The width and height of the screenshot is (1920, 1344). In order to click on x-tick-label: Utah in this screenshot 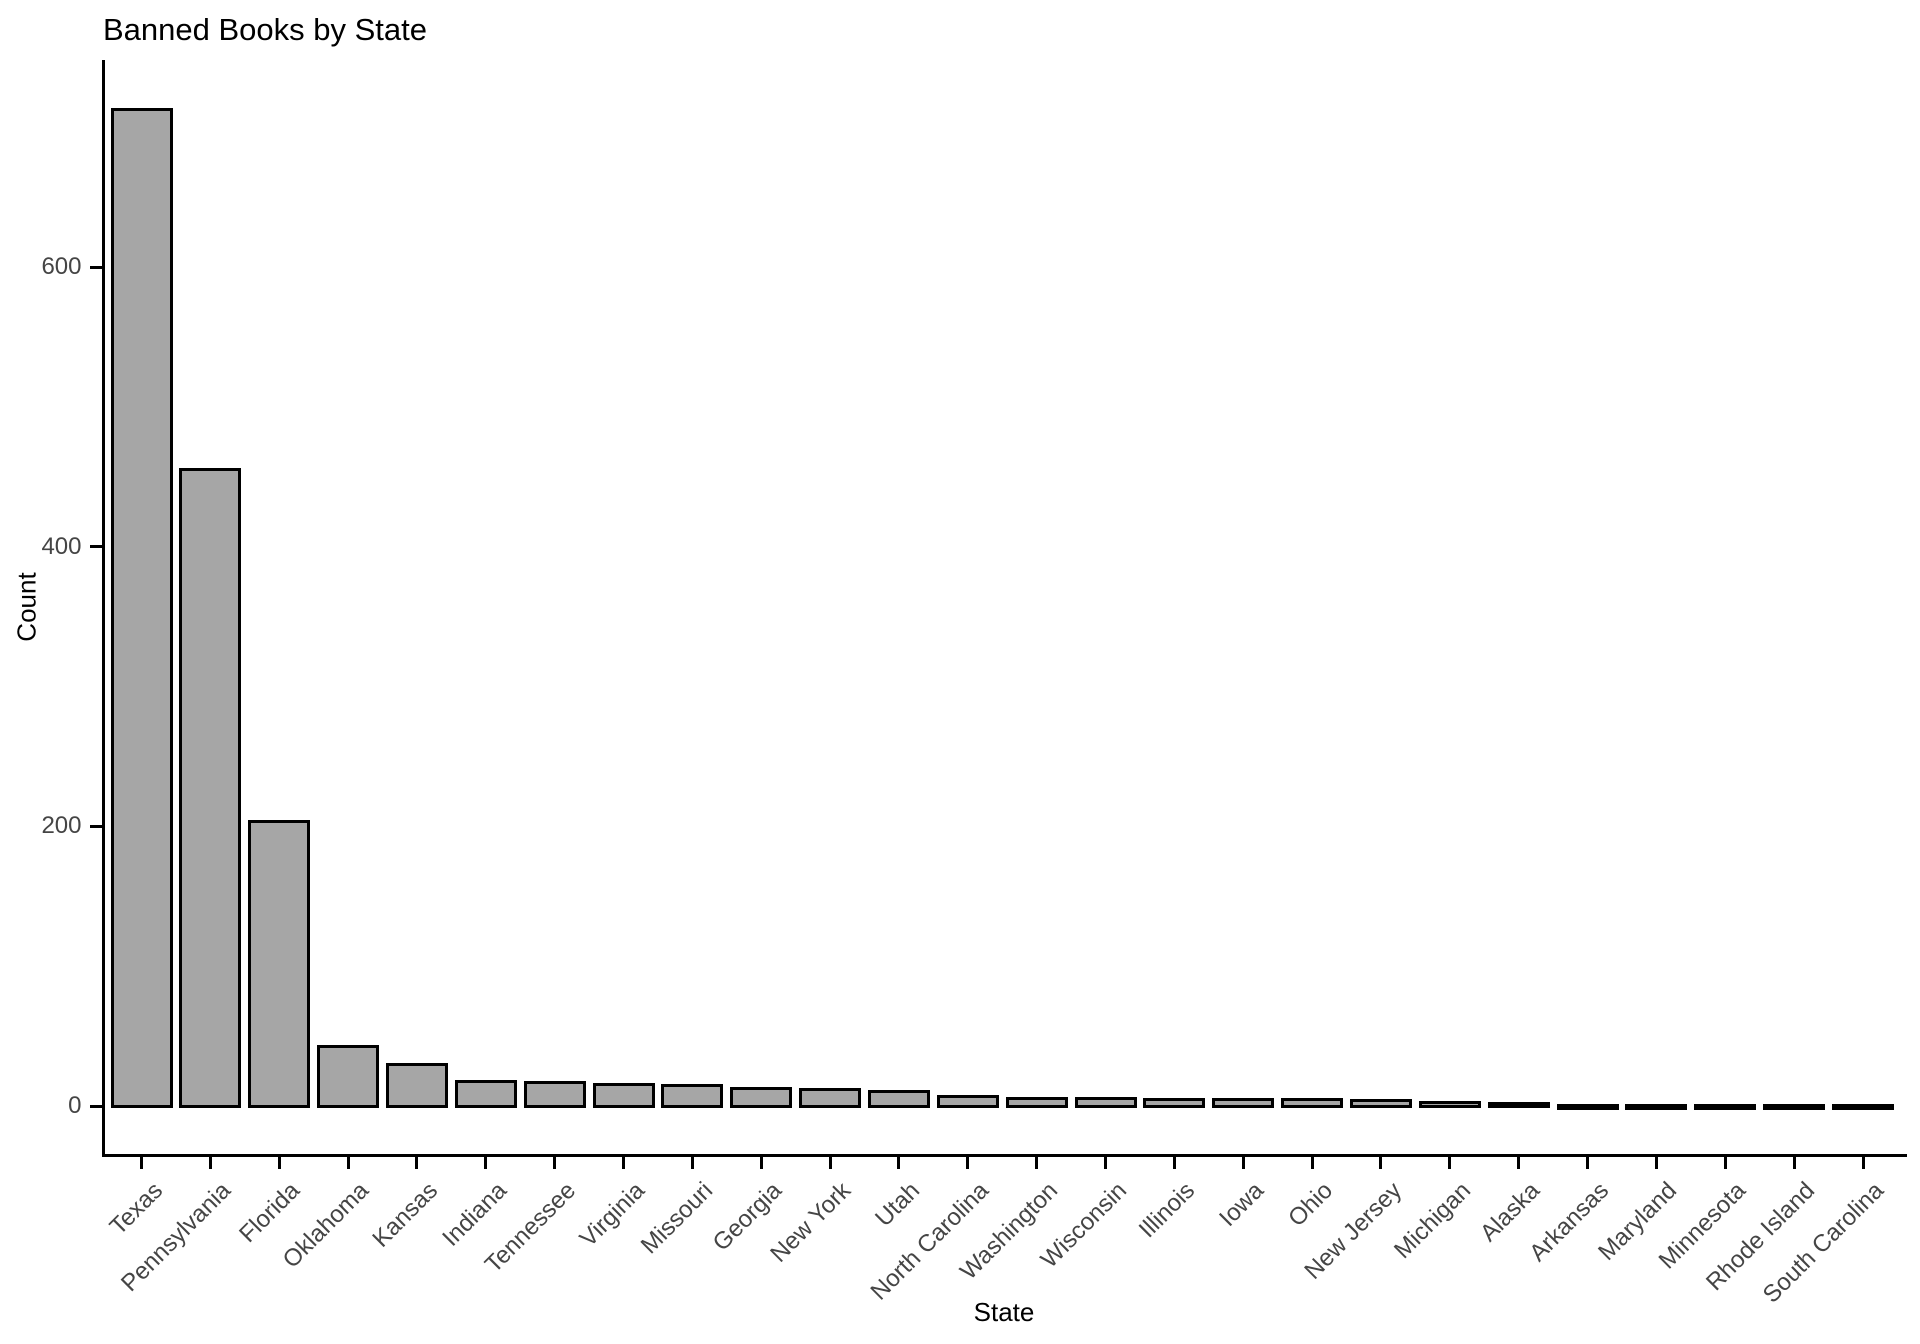, I will do `click(898, 1204)`.